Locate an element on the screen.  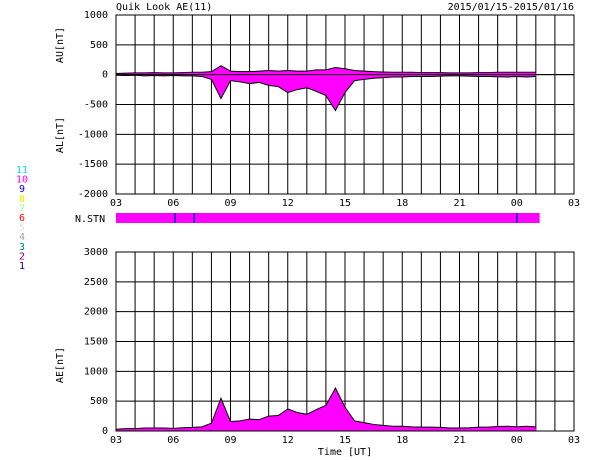
legend-entry: 2 is located at coordinates (22, 256).